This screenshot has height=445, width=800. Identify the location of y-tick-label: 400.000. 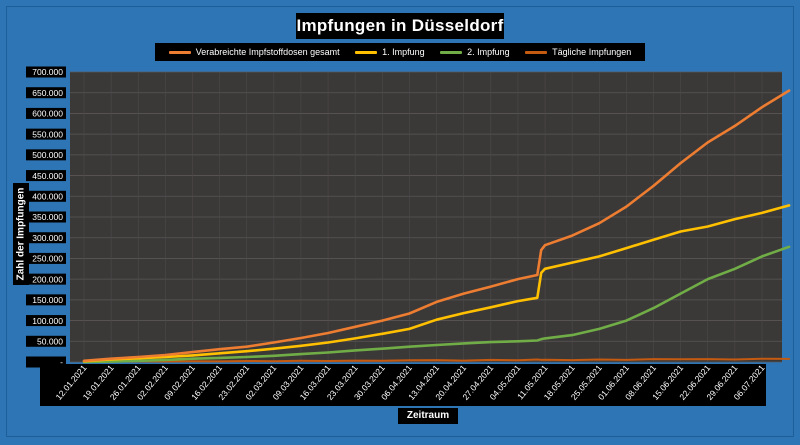
(47, 196).